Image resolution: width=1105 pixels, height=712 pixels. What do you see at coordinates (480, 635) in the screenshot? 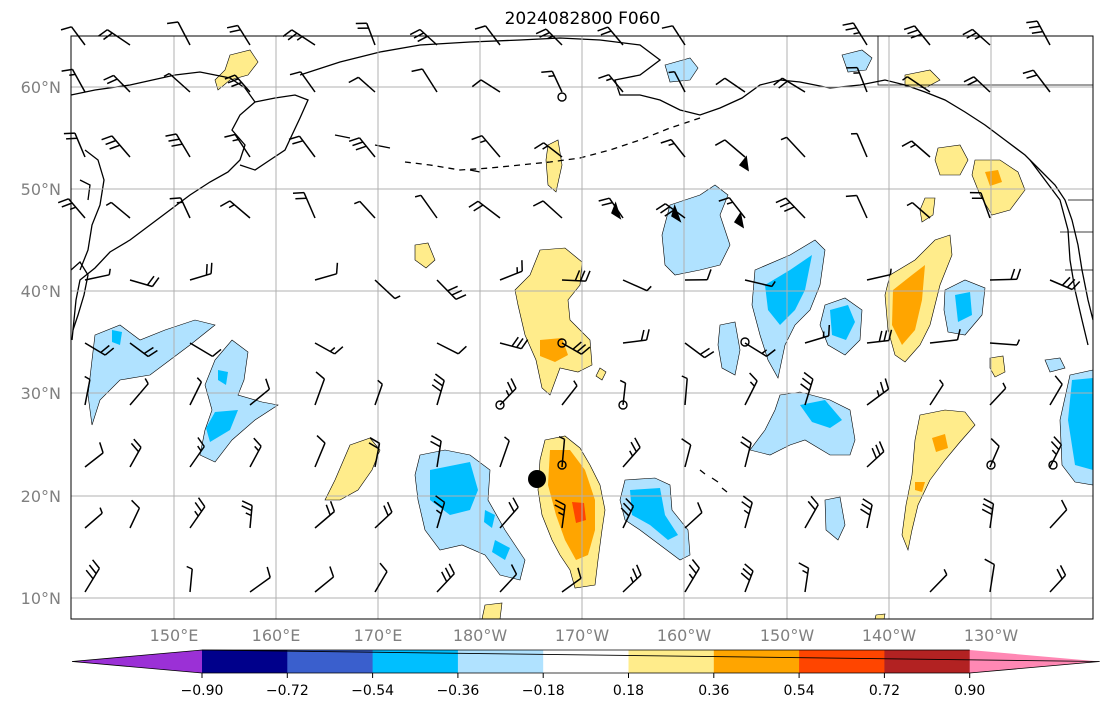
I see `longitude-tick-label: 180°W` at bounding box center [480, 635].